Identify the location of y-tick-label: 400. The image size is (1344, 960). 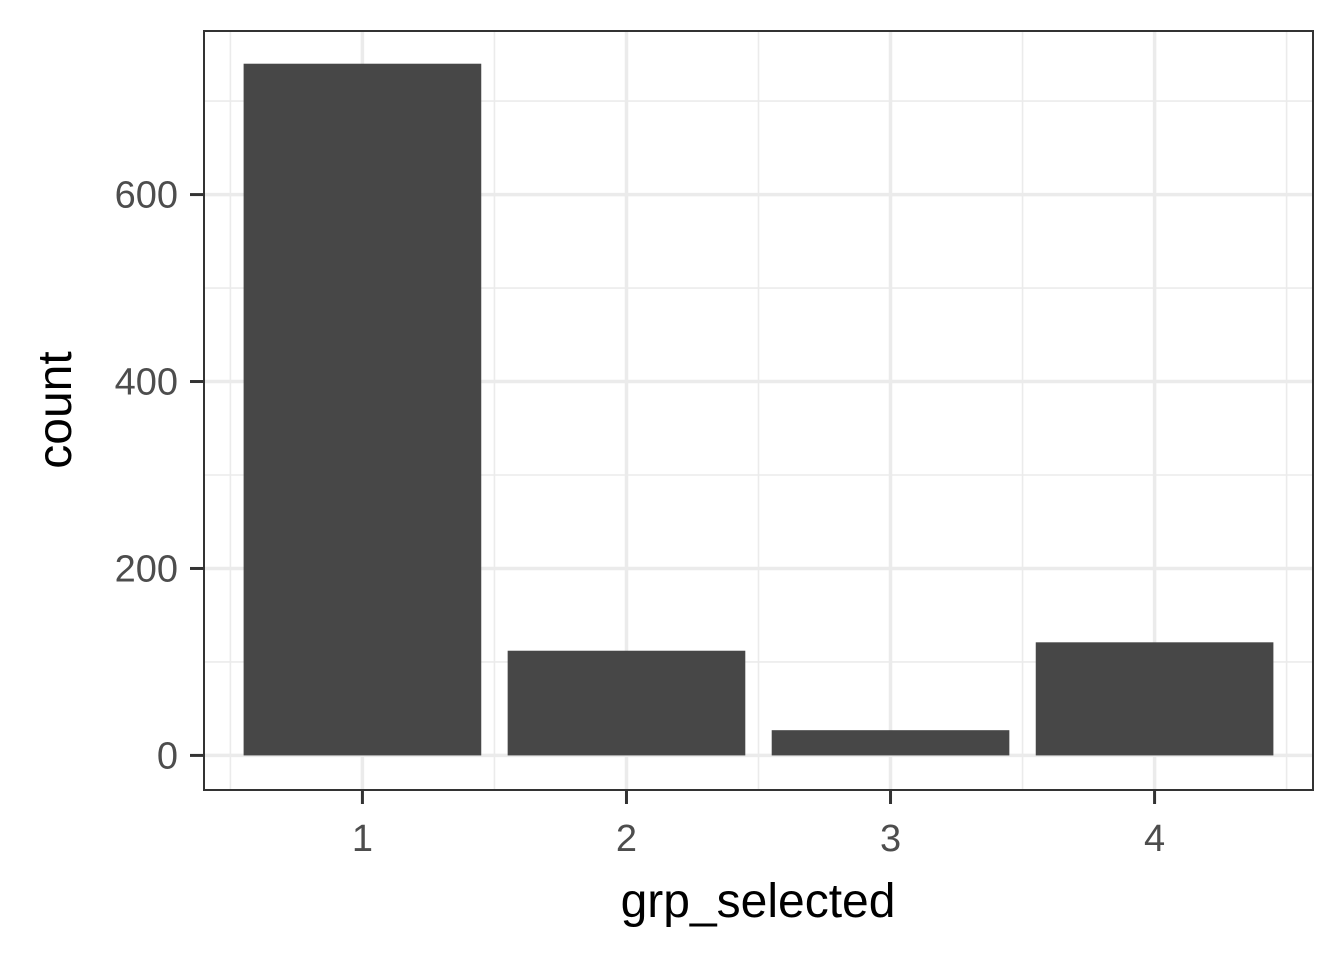
(146, 383).